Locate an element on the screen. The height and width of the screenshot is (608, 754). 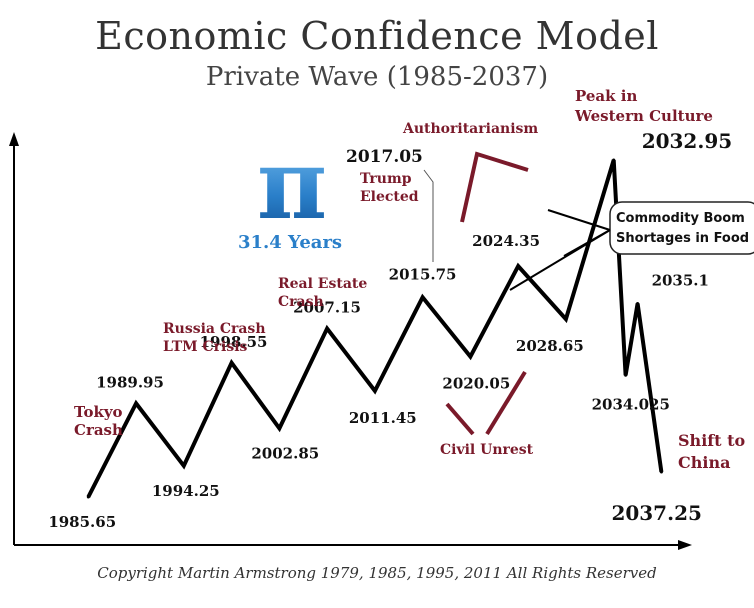
y-axis-arrow is located at coordinates (14, 139).